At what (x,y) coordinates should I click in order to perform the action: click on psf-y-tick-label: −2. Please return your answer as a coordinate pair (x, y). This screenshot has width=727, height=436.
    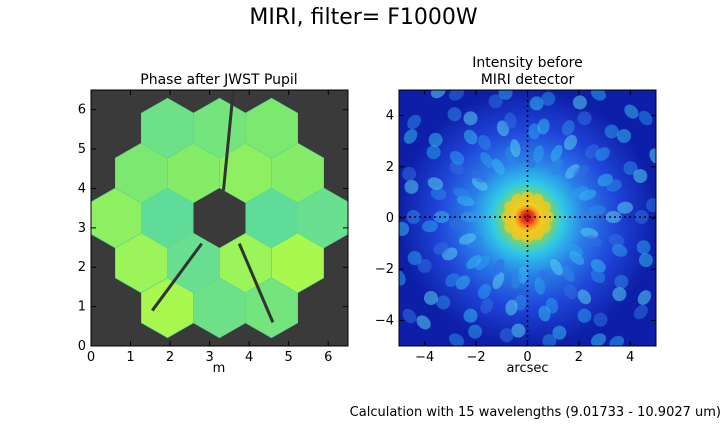
    Looking at the image, I should click on (384, 269).